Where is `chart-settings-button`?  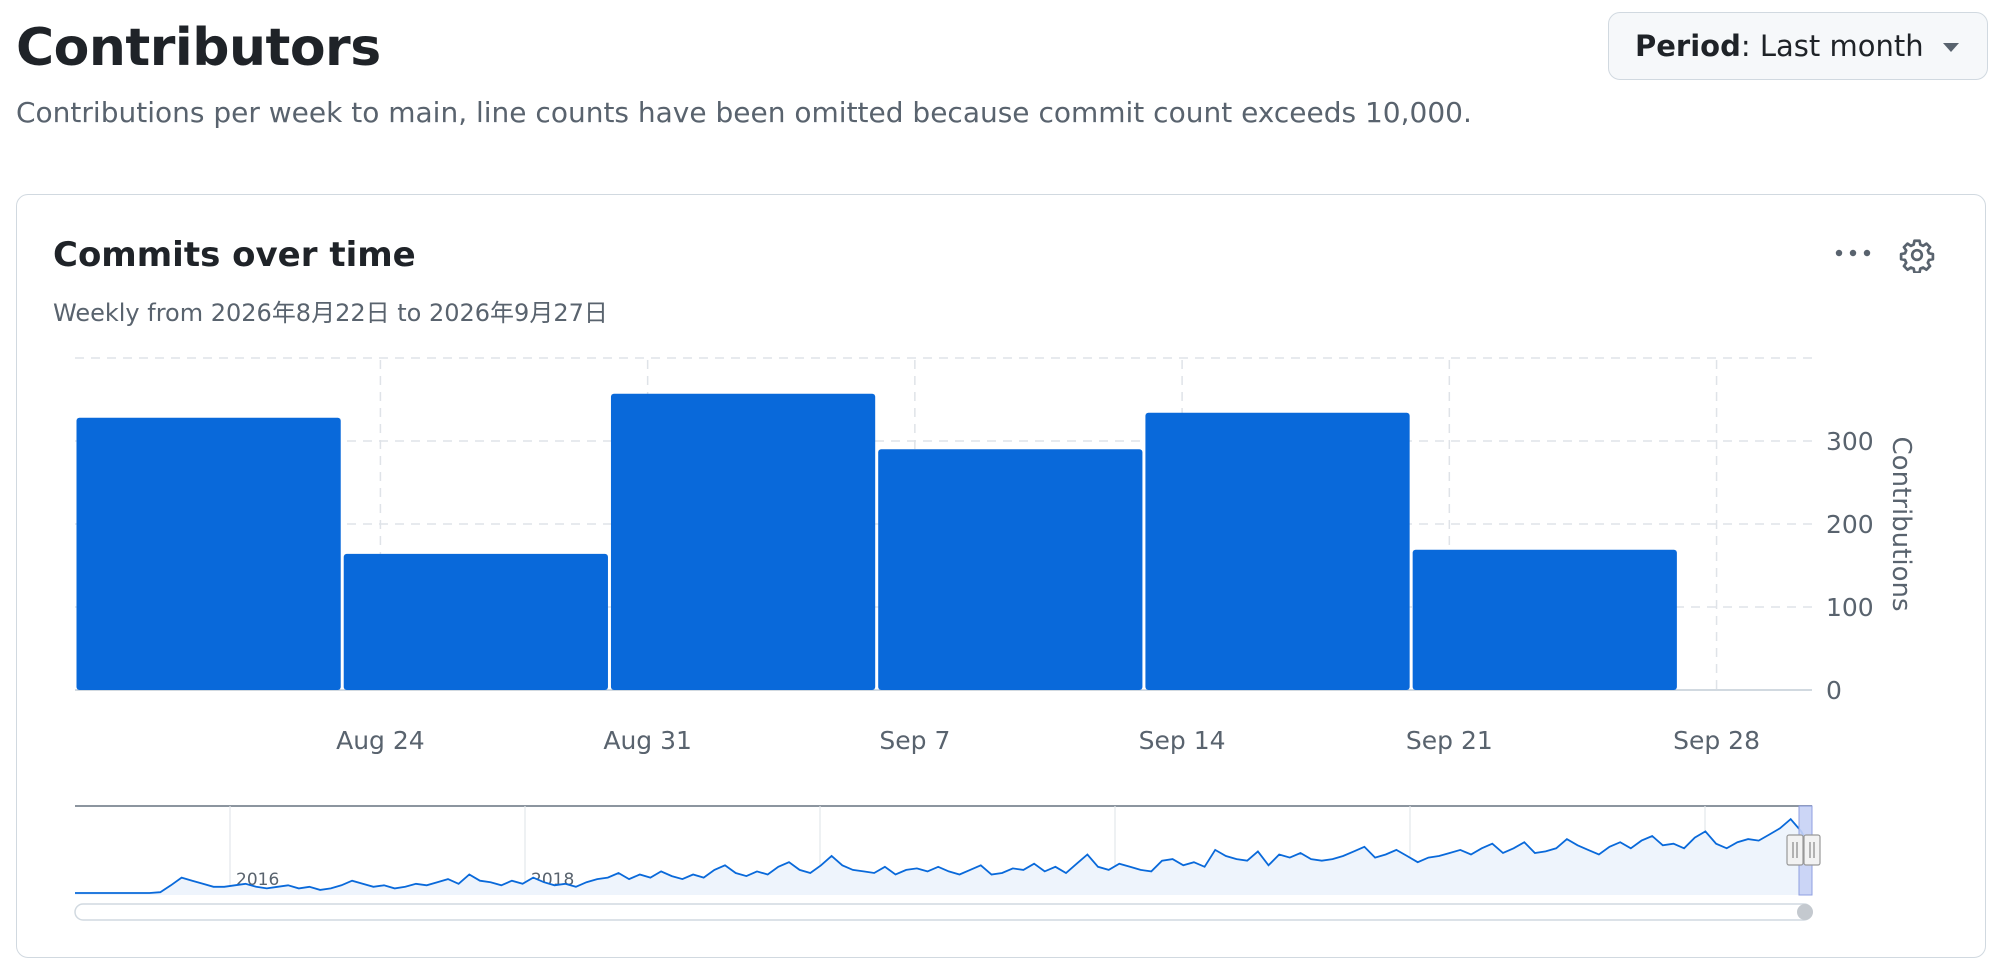 chart-settings-button is located at coordinates (1917, 255).